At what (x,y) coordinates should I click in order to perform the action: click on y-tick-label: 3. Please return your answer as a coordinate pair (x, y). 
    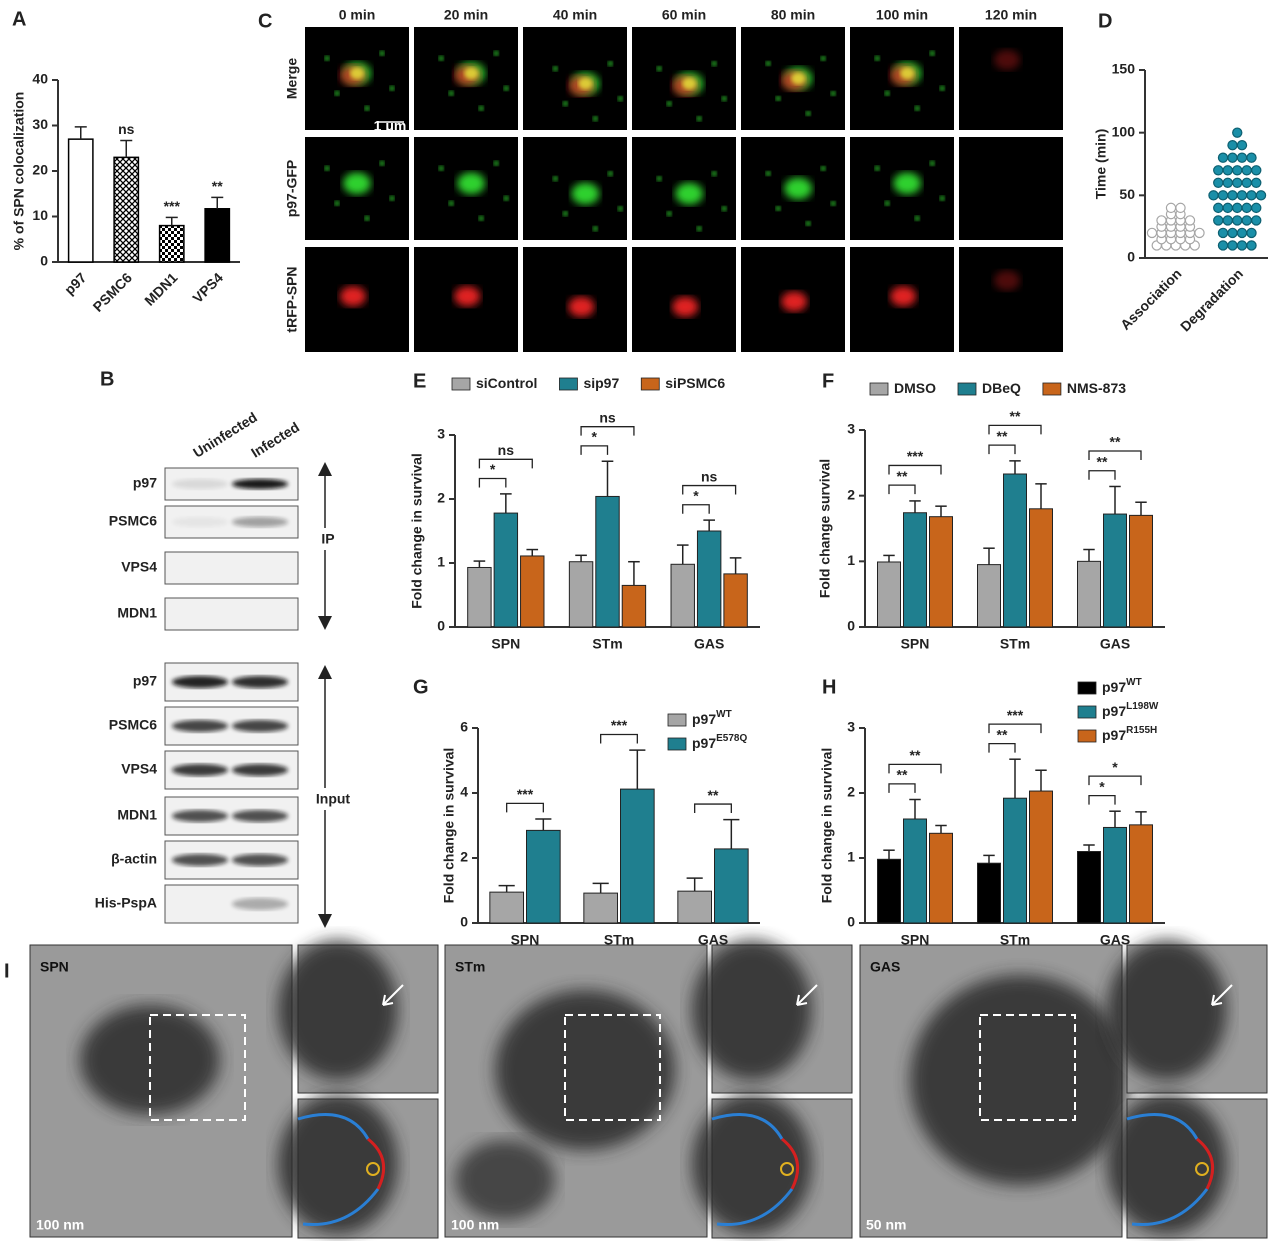
    Looking at the image, I should click on (851, 727).